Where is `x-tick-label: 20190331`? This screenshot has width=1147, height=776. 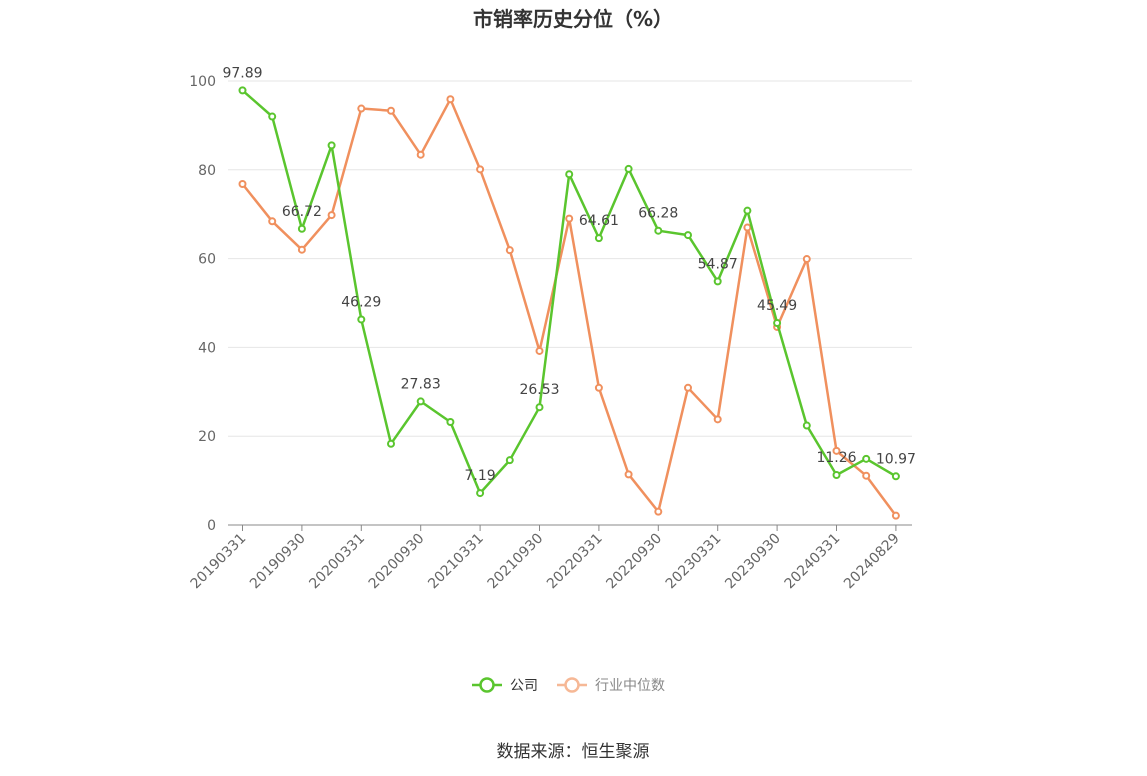
x-tick-label: 20190331 is located at coordinates (219, 562).